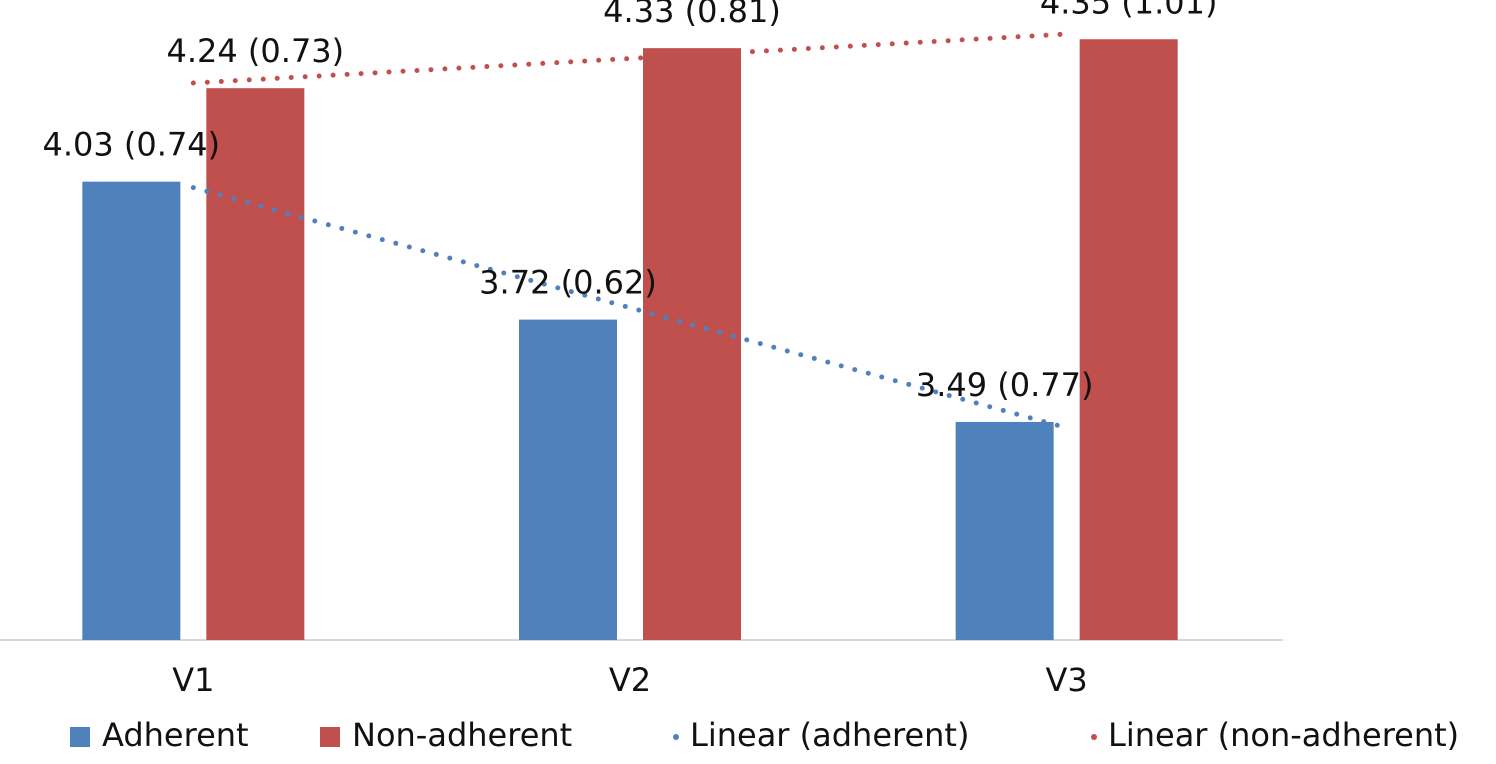 This screenshot has height=764, width=1496. What do you see at coordinates (1283, 735) in the screenshot?
I see `legend-label: Linear (non-adherent)` at bounding box center [1283, 735].